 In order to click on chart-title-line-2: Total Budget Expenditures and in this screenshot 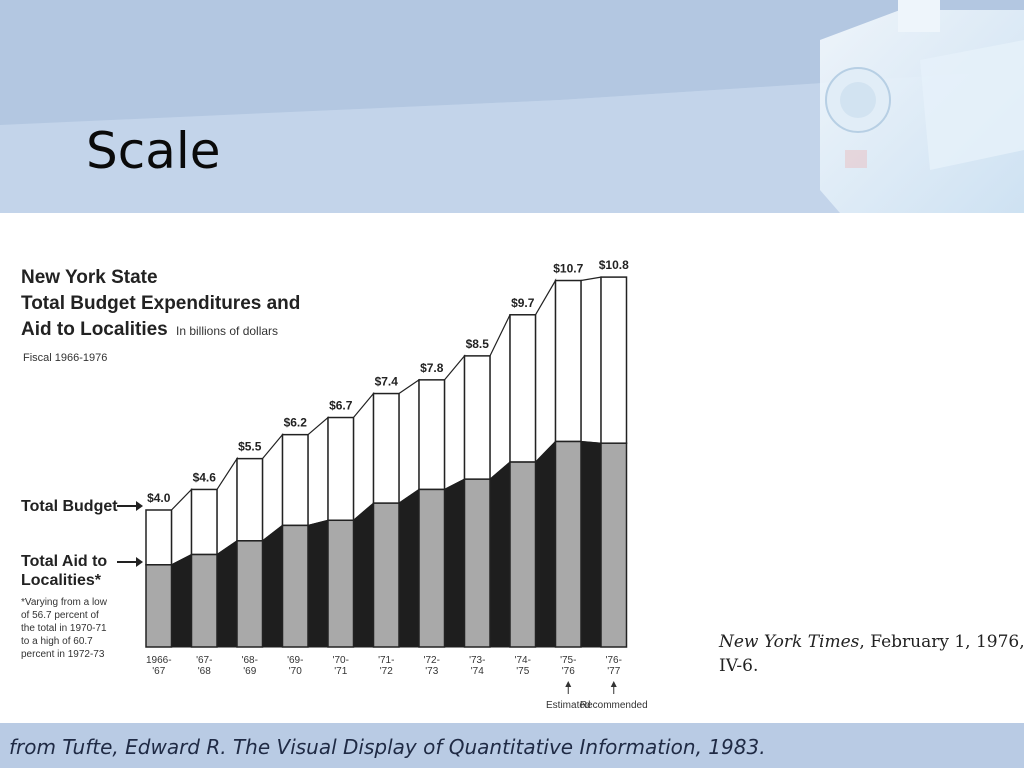, I will do `click(160, 303)`.